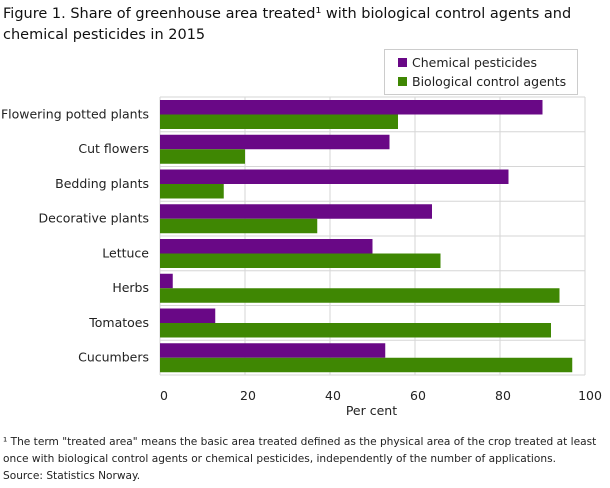 Image resolution: width=610 pixels, height=488 pixels. I want to click on y-category-label: Flowering potted plants, so click(75, 113).